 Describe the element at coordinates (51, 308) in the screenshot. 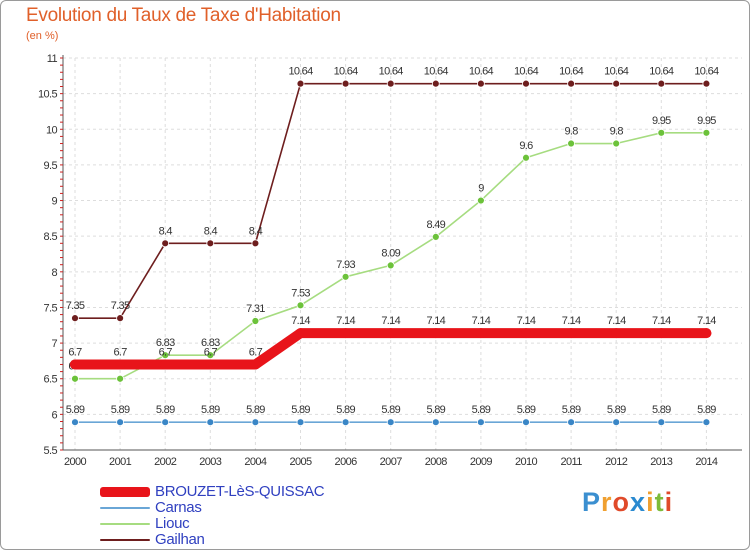

I see `y-tick-label: 7.5` at that location.